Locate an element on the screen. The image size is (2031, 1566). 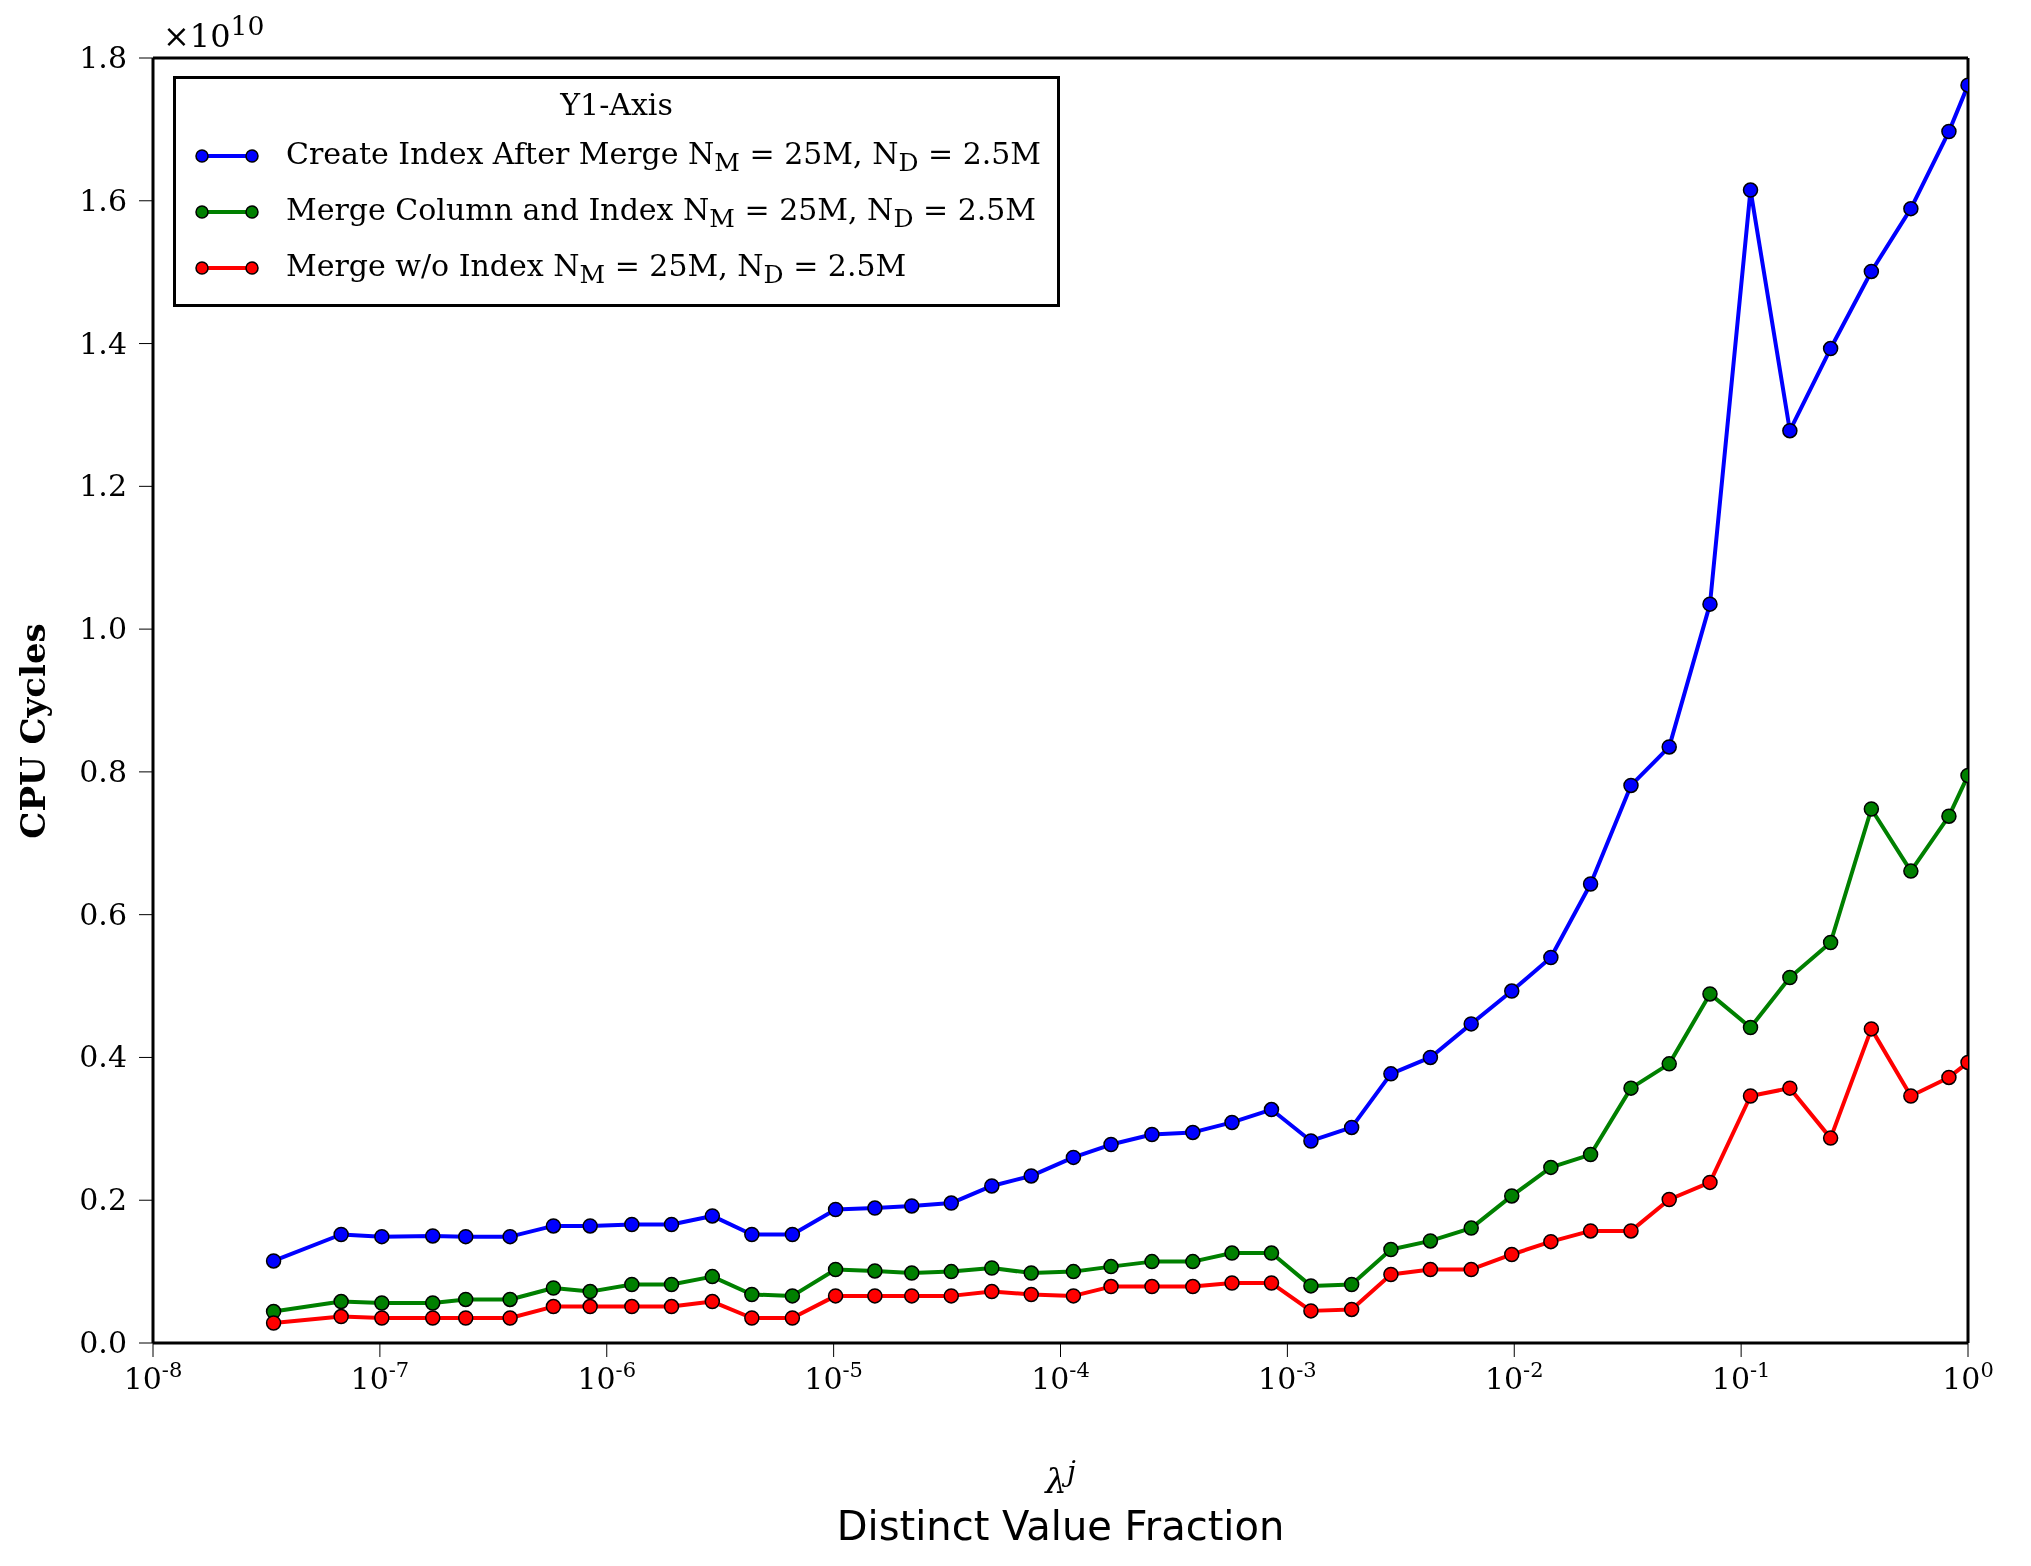
y-tick-label: 1.2 is located at coordinates (103, 486).